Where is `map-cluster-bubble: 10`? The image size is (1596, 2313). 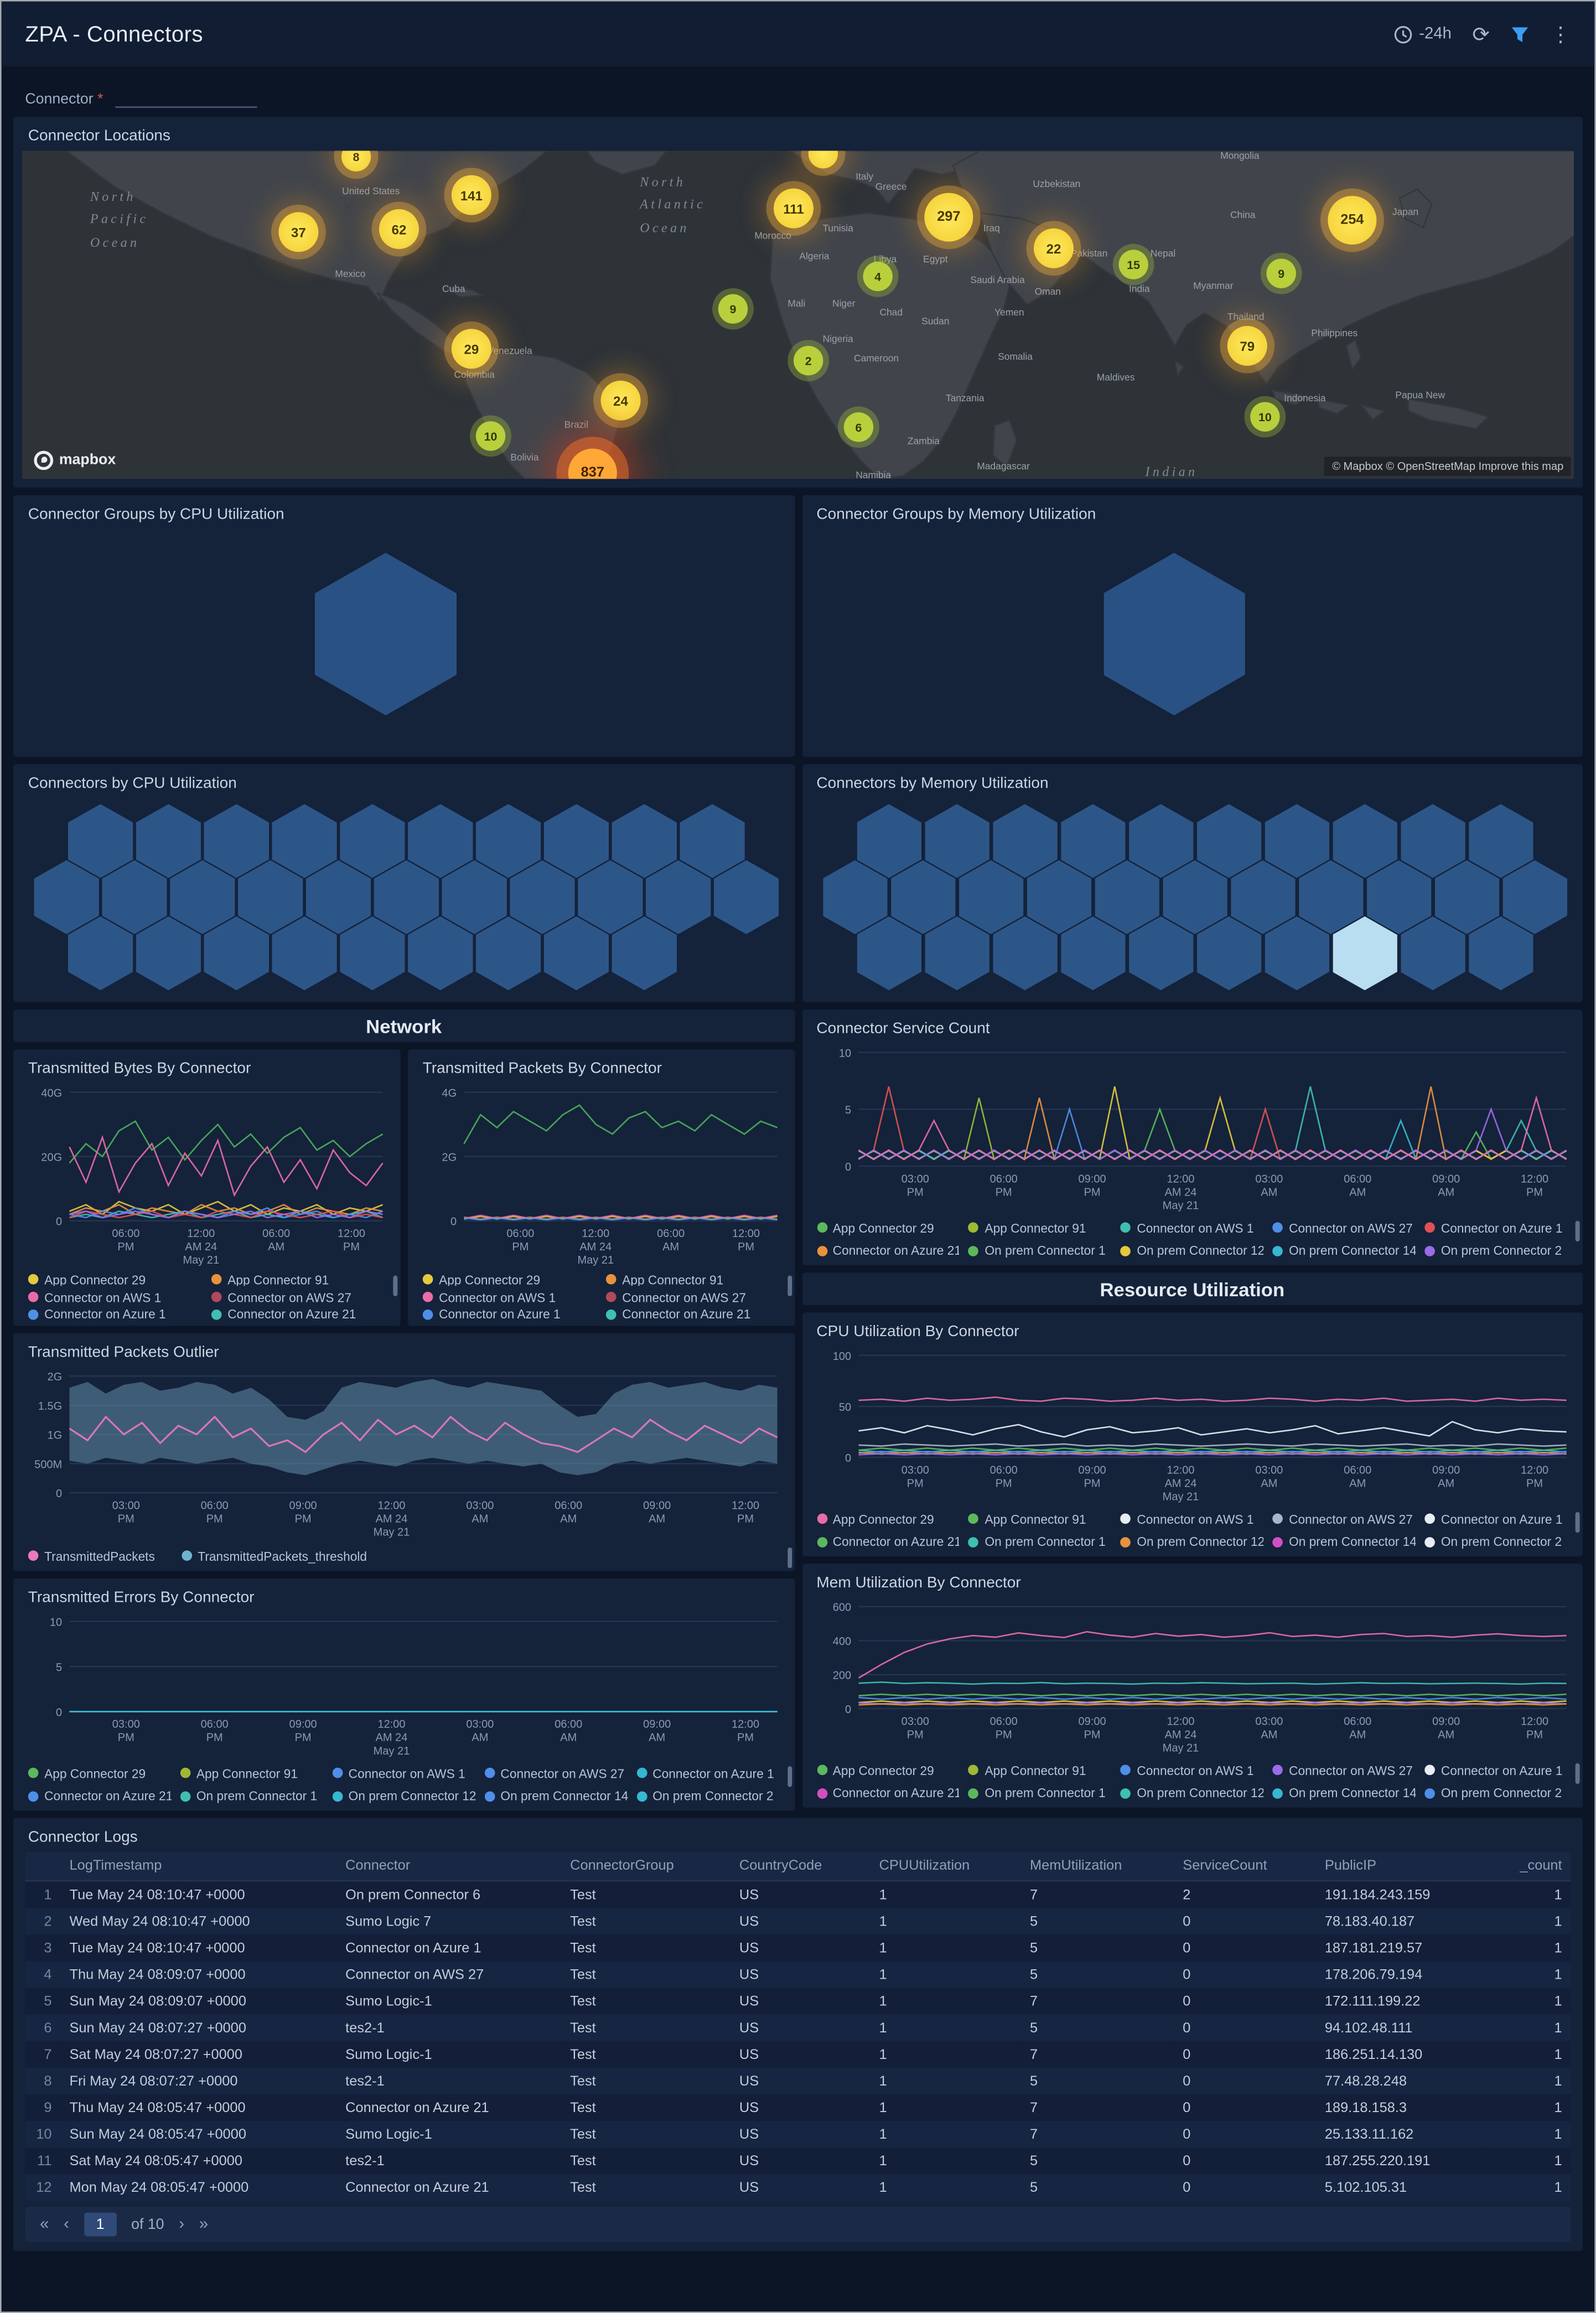 map-cluster-bubble: 10 is located at coordinates (1265, 417).